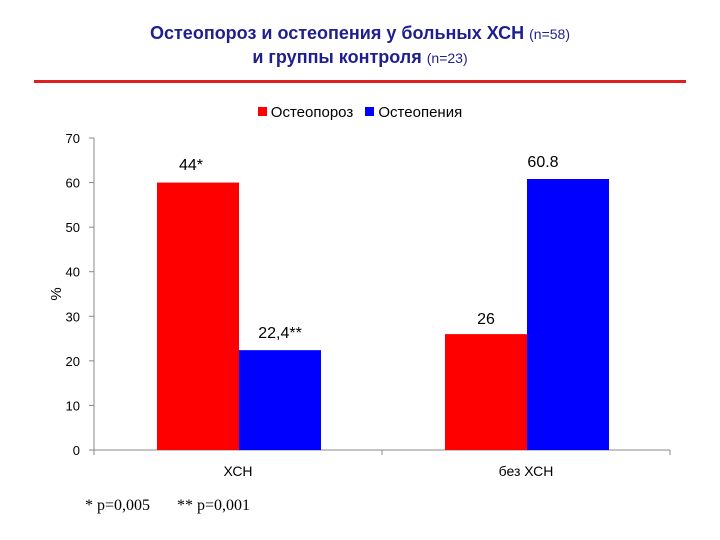 This screenshot has width=720, height=540. I want to click on footnote-1: * p=0,005, so click(118, 505).